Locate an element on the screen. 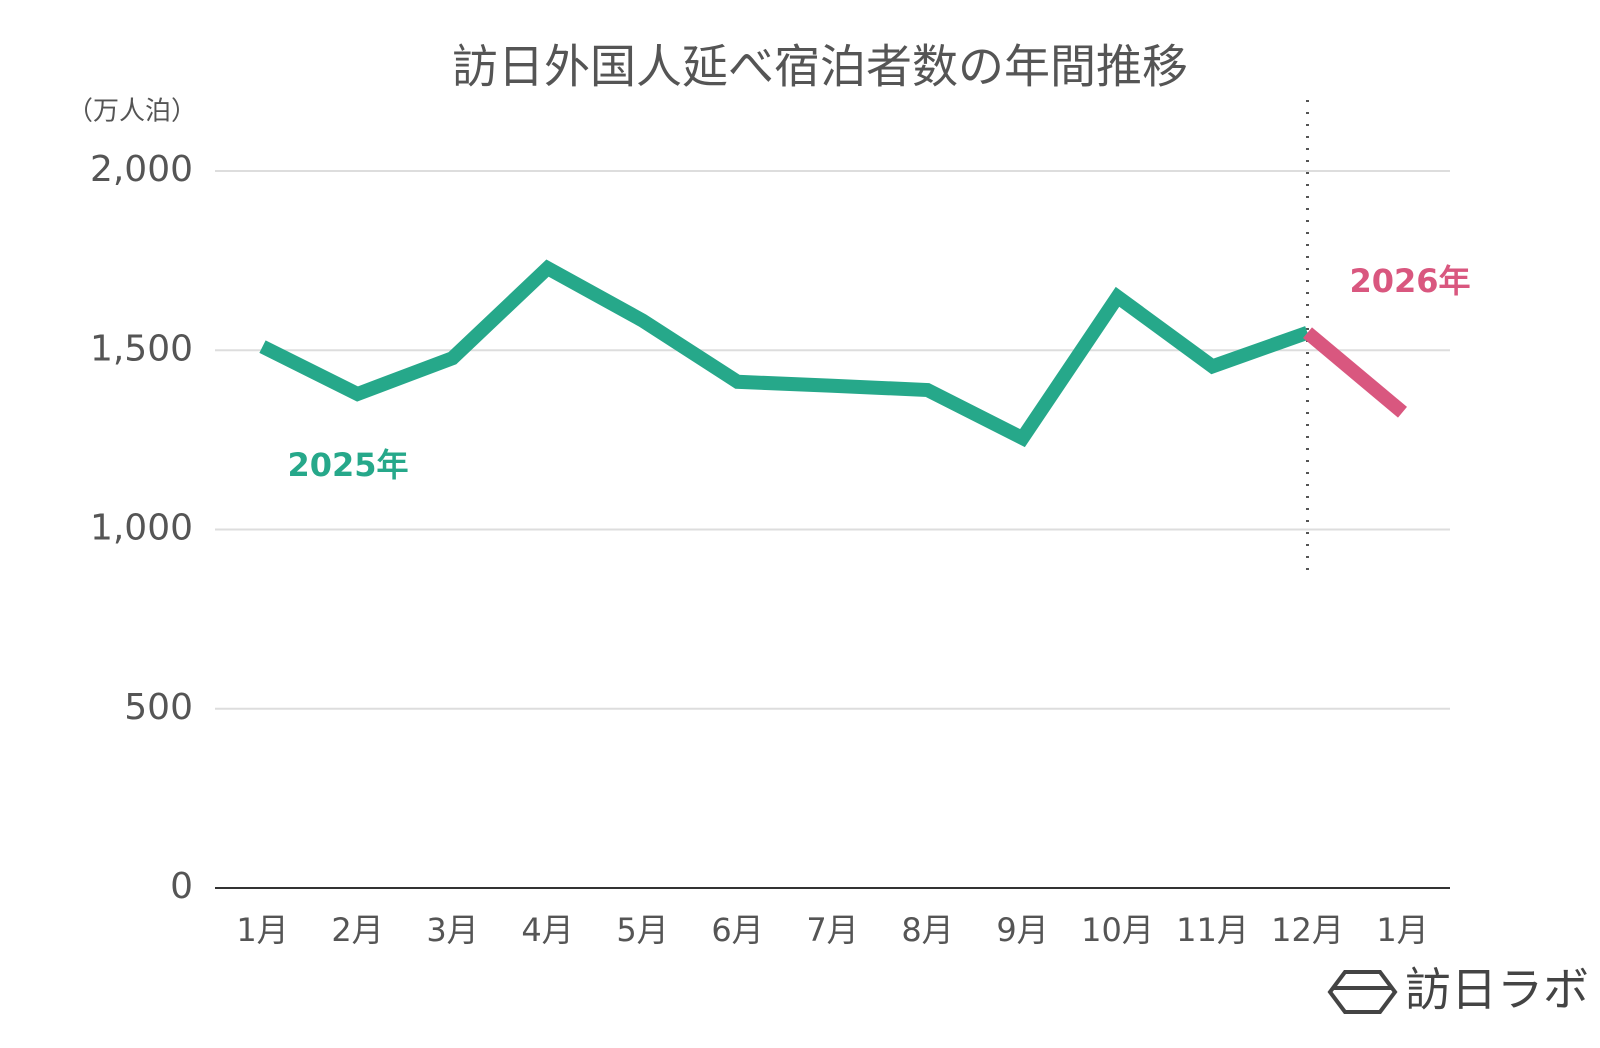  logo-text: 訪日ラボ is located at coordinates (1497, 990).